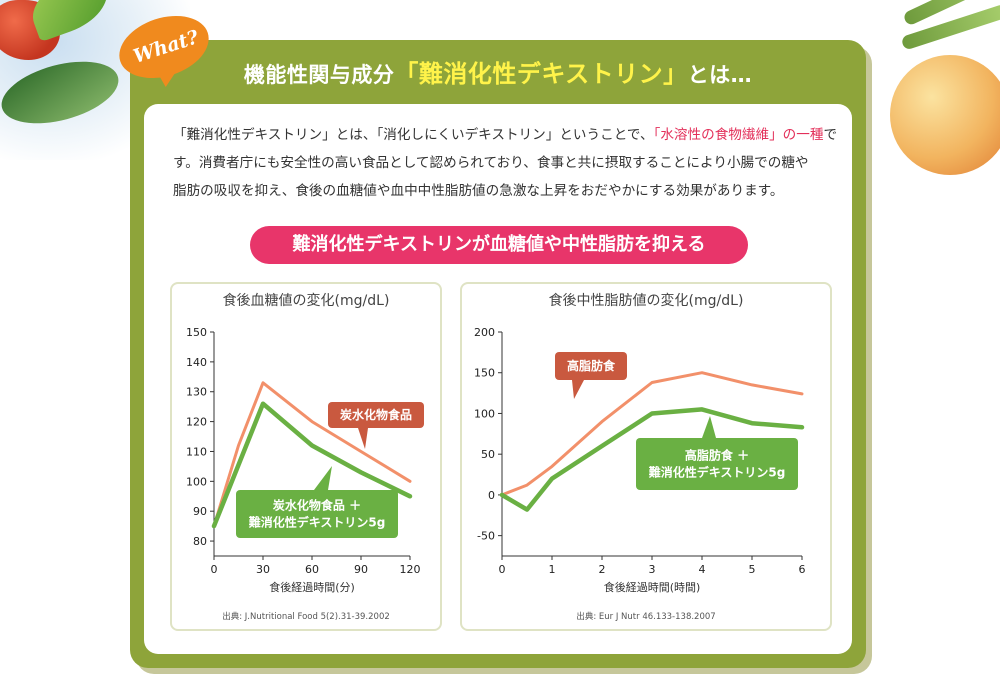 This screenshot has width=1000, height=680. What do you see at coordinates (312, 569) in the screenshot?
I see `x-tick-label: 60` at bounding box center [312, 569].